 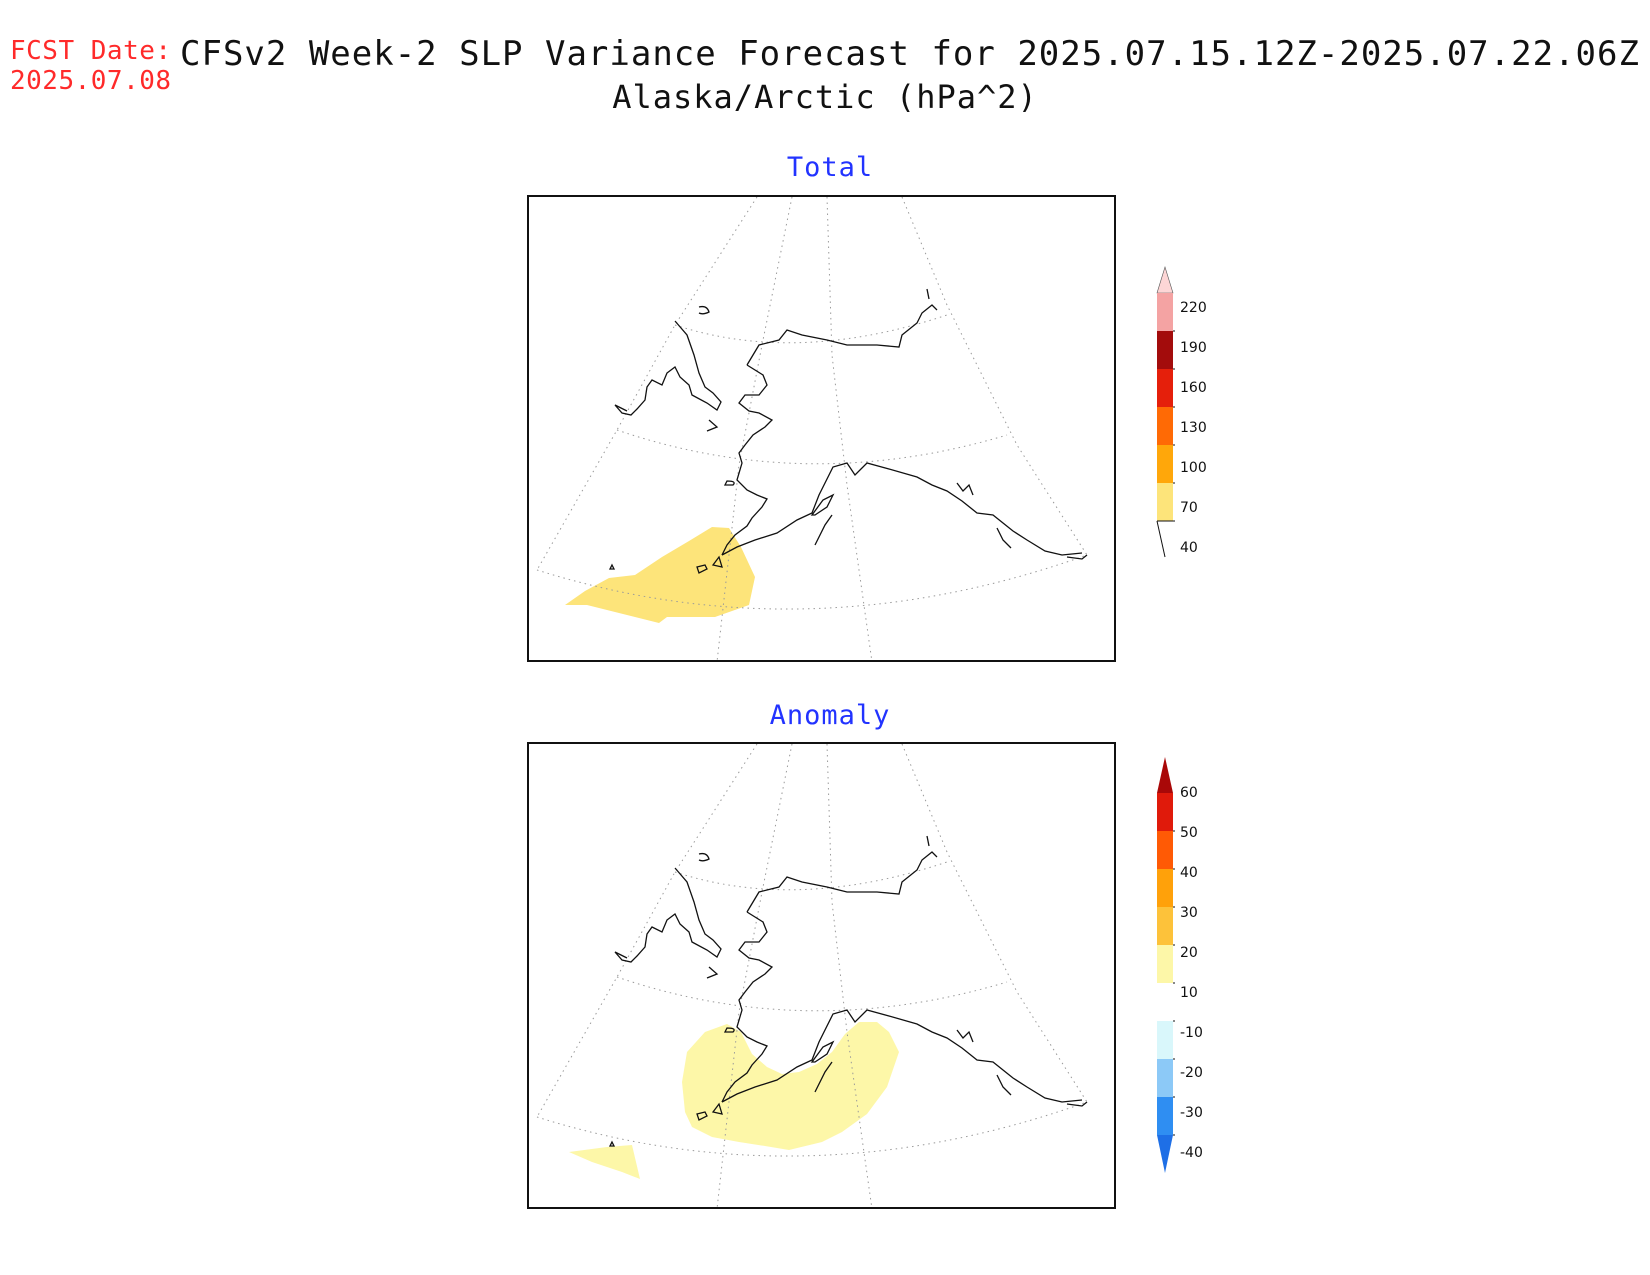 I want to click on colorbar-total-lower-extension, so click(x=1164, y=539).